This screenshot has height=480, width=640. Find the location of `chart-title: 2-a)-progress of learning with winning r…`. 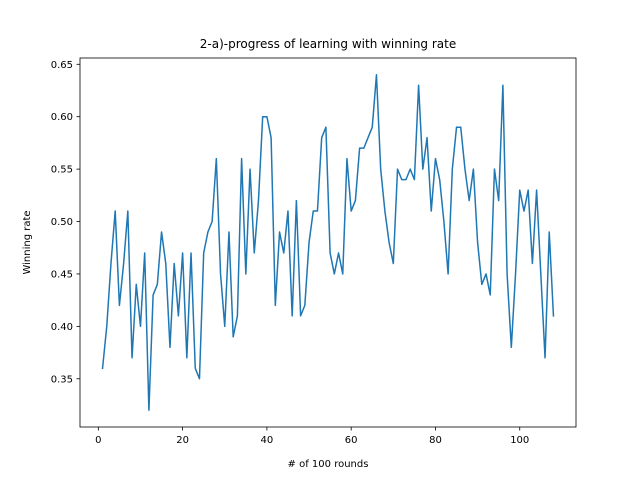

chart-title: 2-a)-progress of learning with winning r… is located at coordinates (328, 44).